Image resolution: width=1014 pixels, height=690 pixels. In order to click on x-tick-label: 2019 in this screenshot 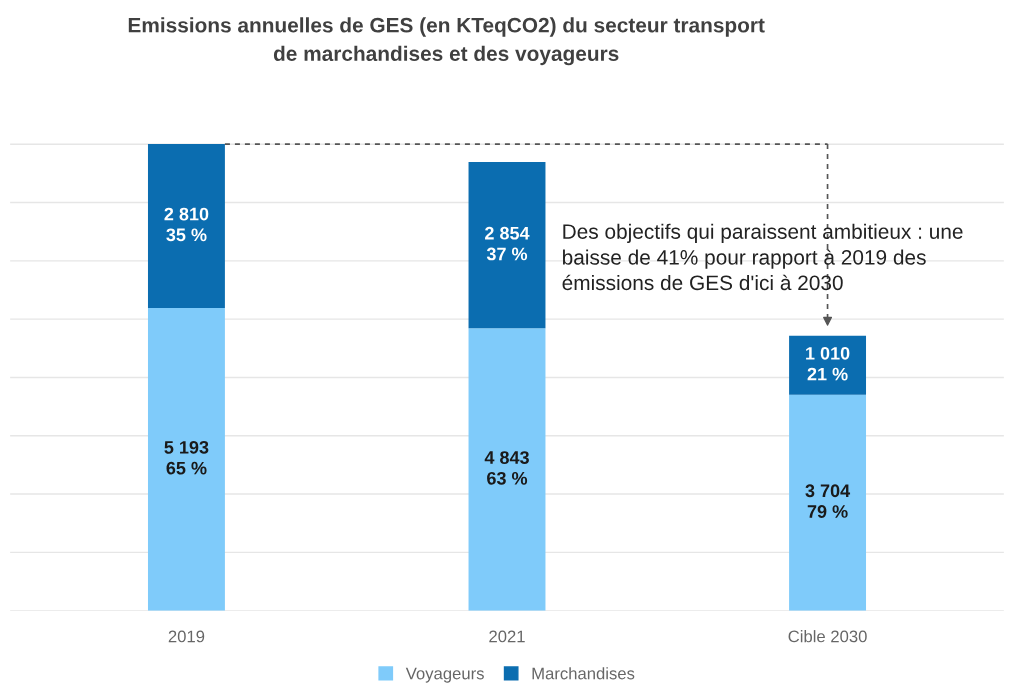, I will do `click(186, 636)`.